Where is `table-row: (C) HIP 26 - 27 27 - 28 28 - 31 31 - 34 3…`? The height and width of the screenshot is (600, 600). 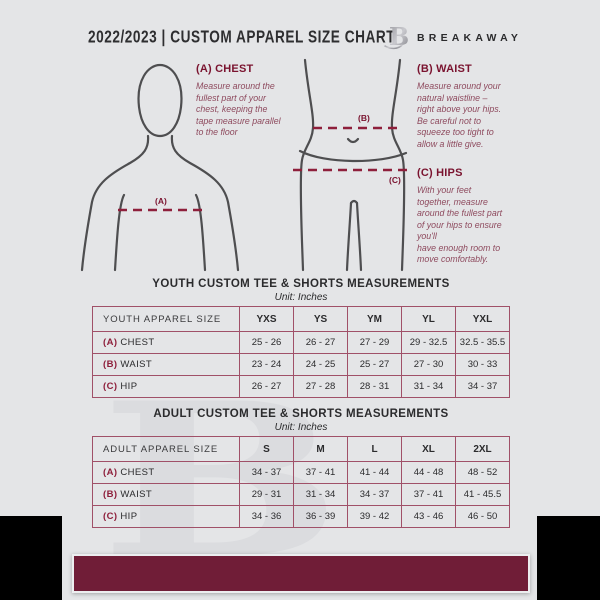 table-row: (C) HIP 26 - 27 27 - 28 28 - 31 31 - 34 3… is located at coordinates (301, 386).